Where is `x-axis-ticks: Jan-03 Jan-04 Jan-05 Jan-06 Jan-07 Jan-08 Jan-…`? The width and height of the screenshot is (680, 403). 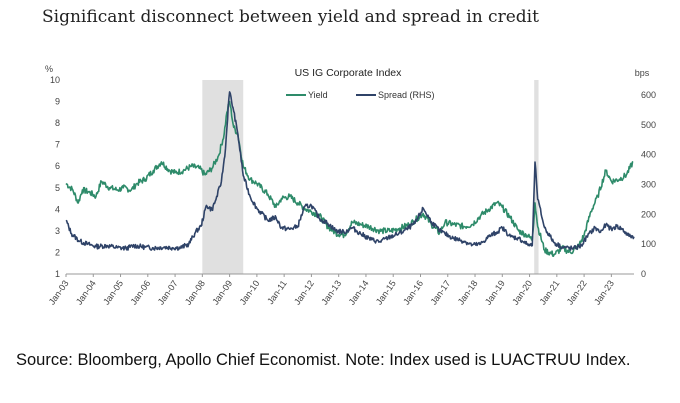 x-axis-ticks: Jan-03 Jan-04 Jan-05 Jan-06 Jan-07 Jan-08 Jan-… is located at coordinates (331, 290).